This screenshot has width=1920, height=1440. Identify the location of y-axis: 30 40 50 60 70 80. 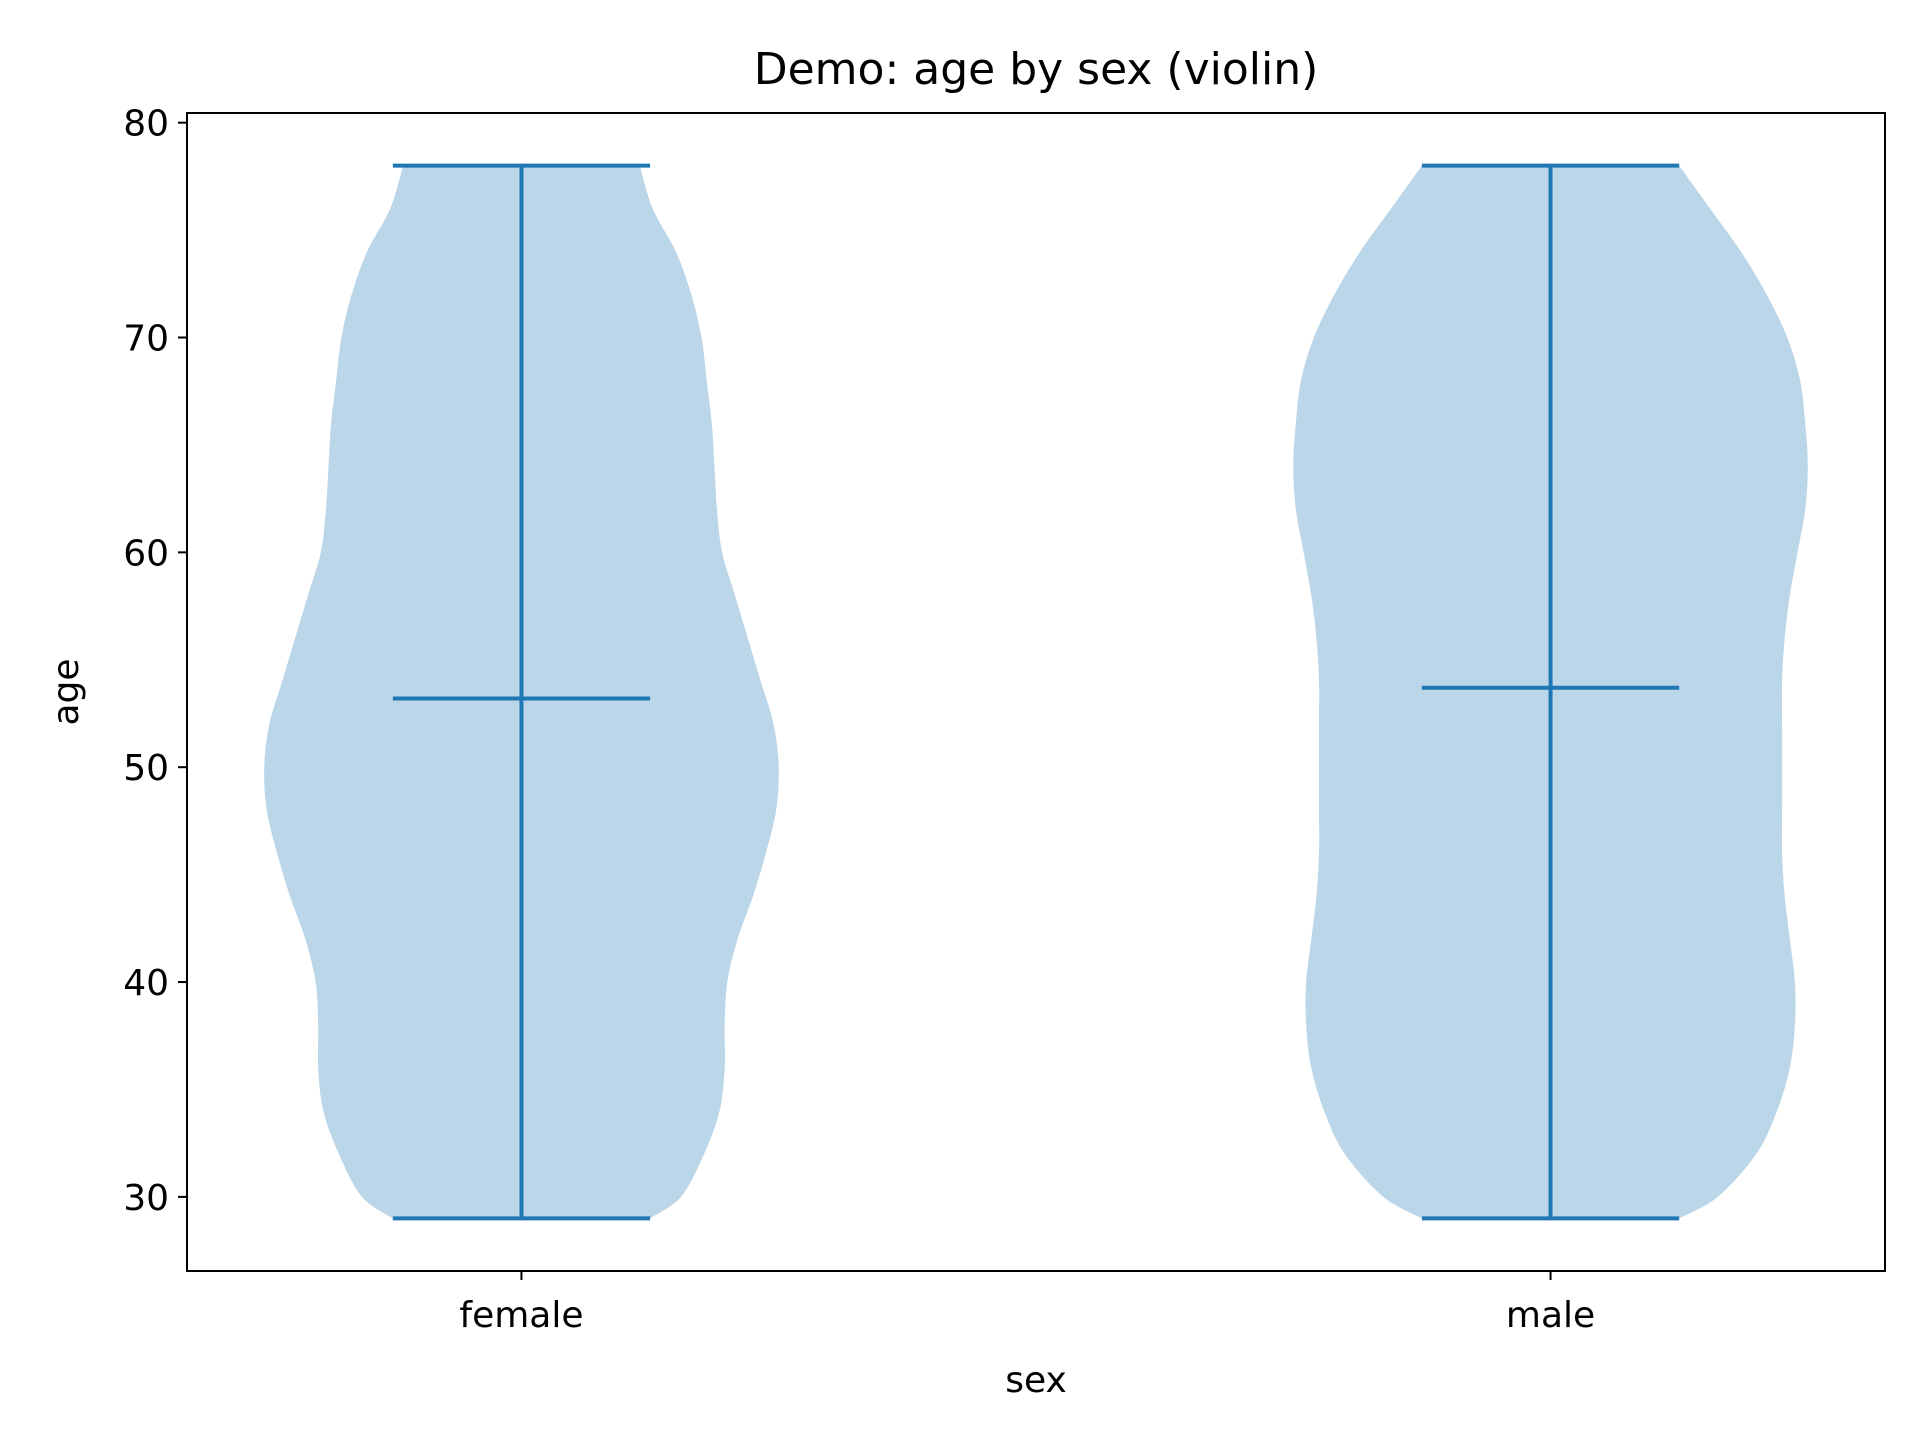
(155, 661).